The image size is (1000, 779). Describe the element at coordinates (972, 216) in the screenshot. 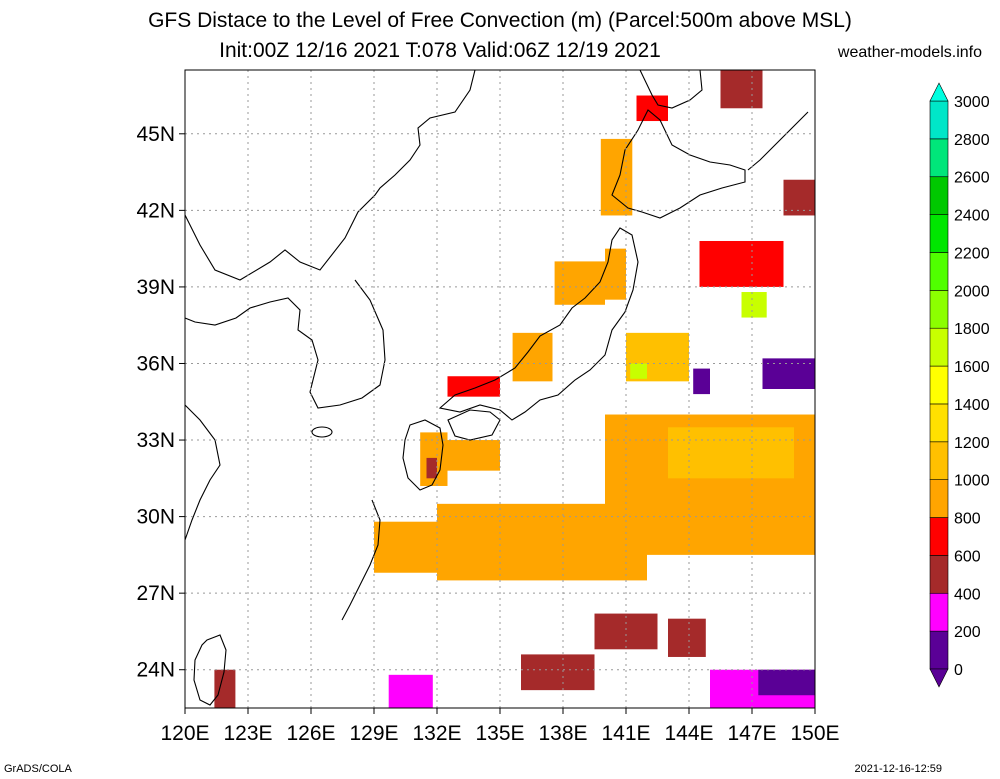

I see `colorbar-label: 2400` at that location.